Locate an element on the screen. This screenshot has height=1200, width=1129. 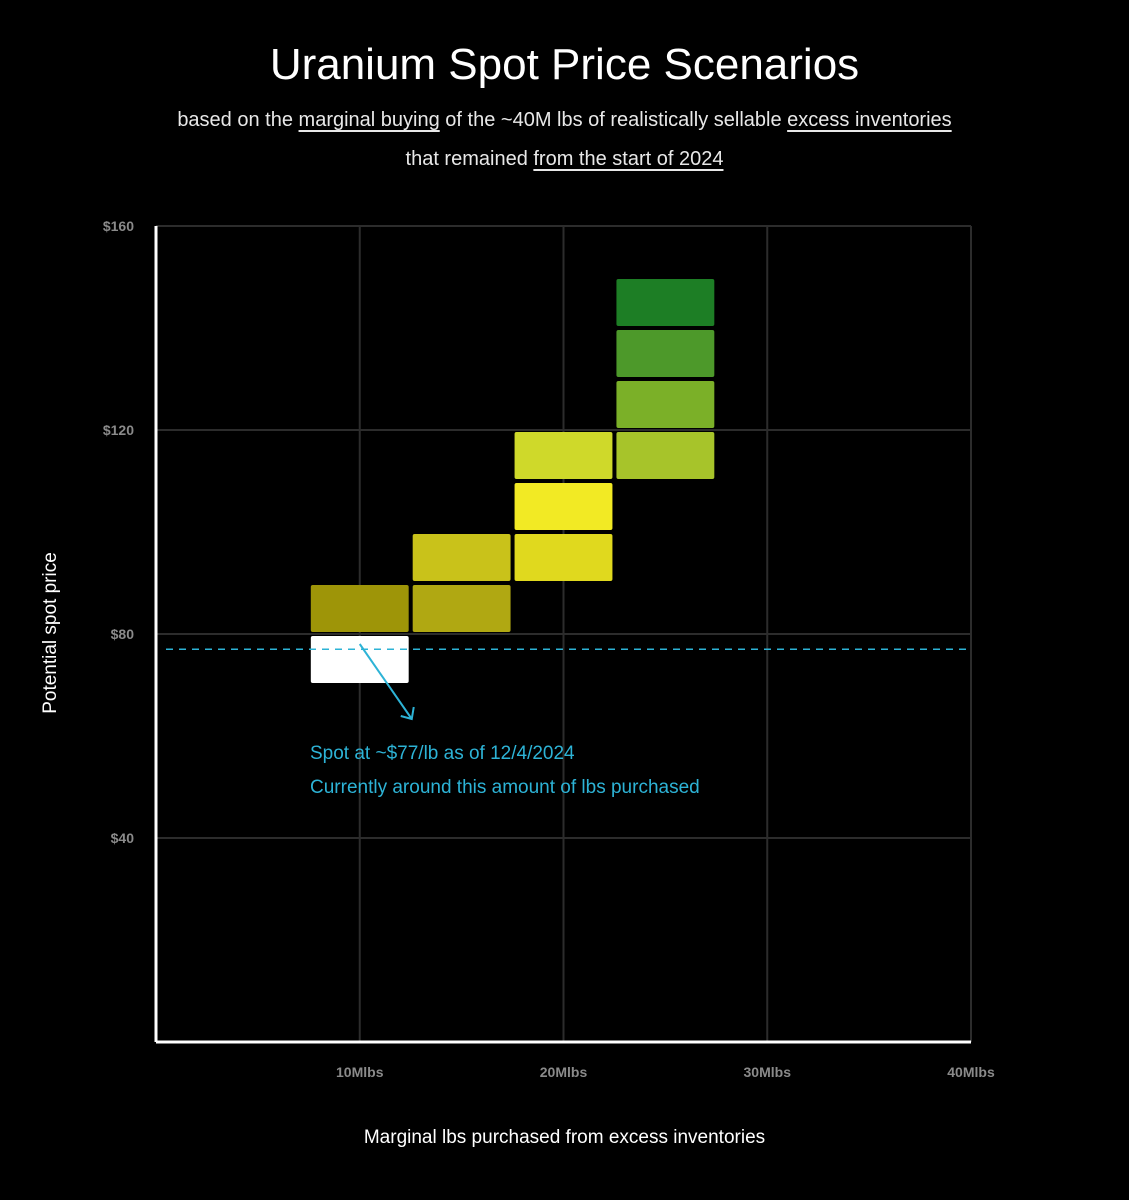
chart-title: Uranium Spot Price Scenarios is located at coordinates (564, 64).